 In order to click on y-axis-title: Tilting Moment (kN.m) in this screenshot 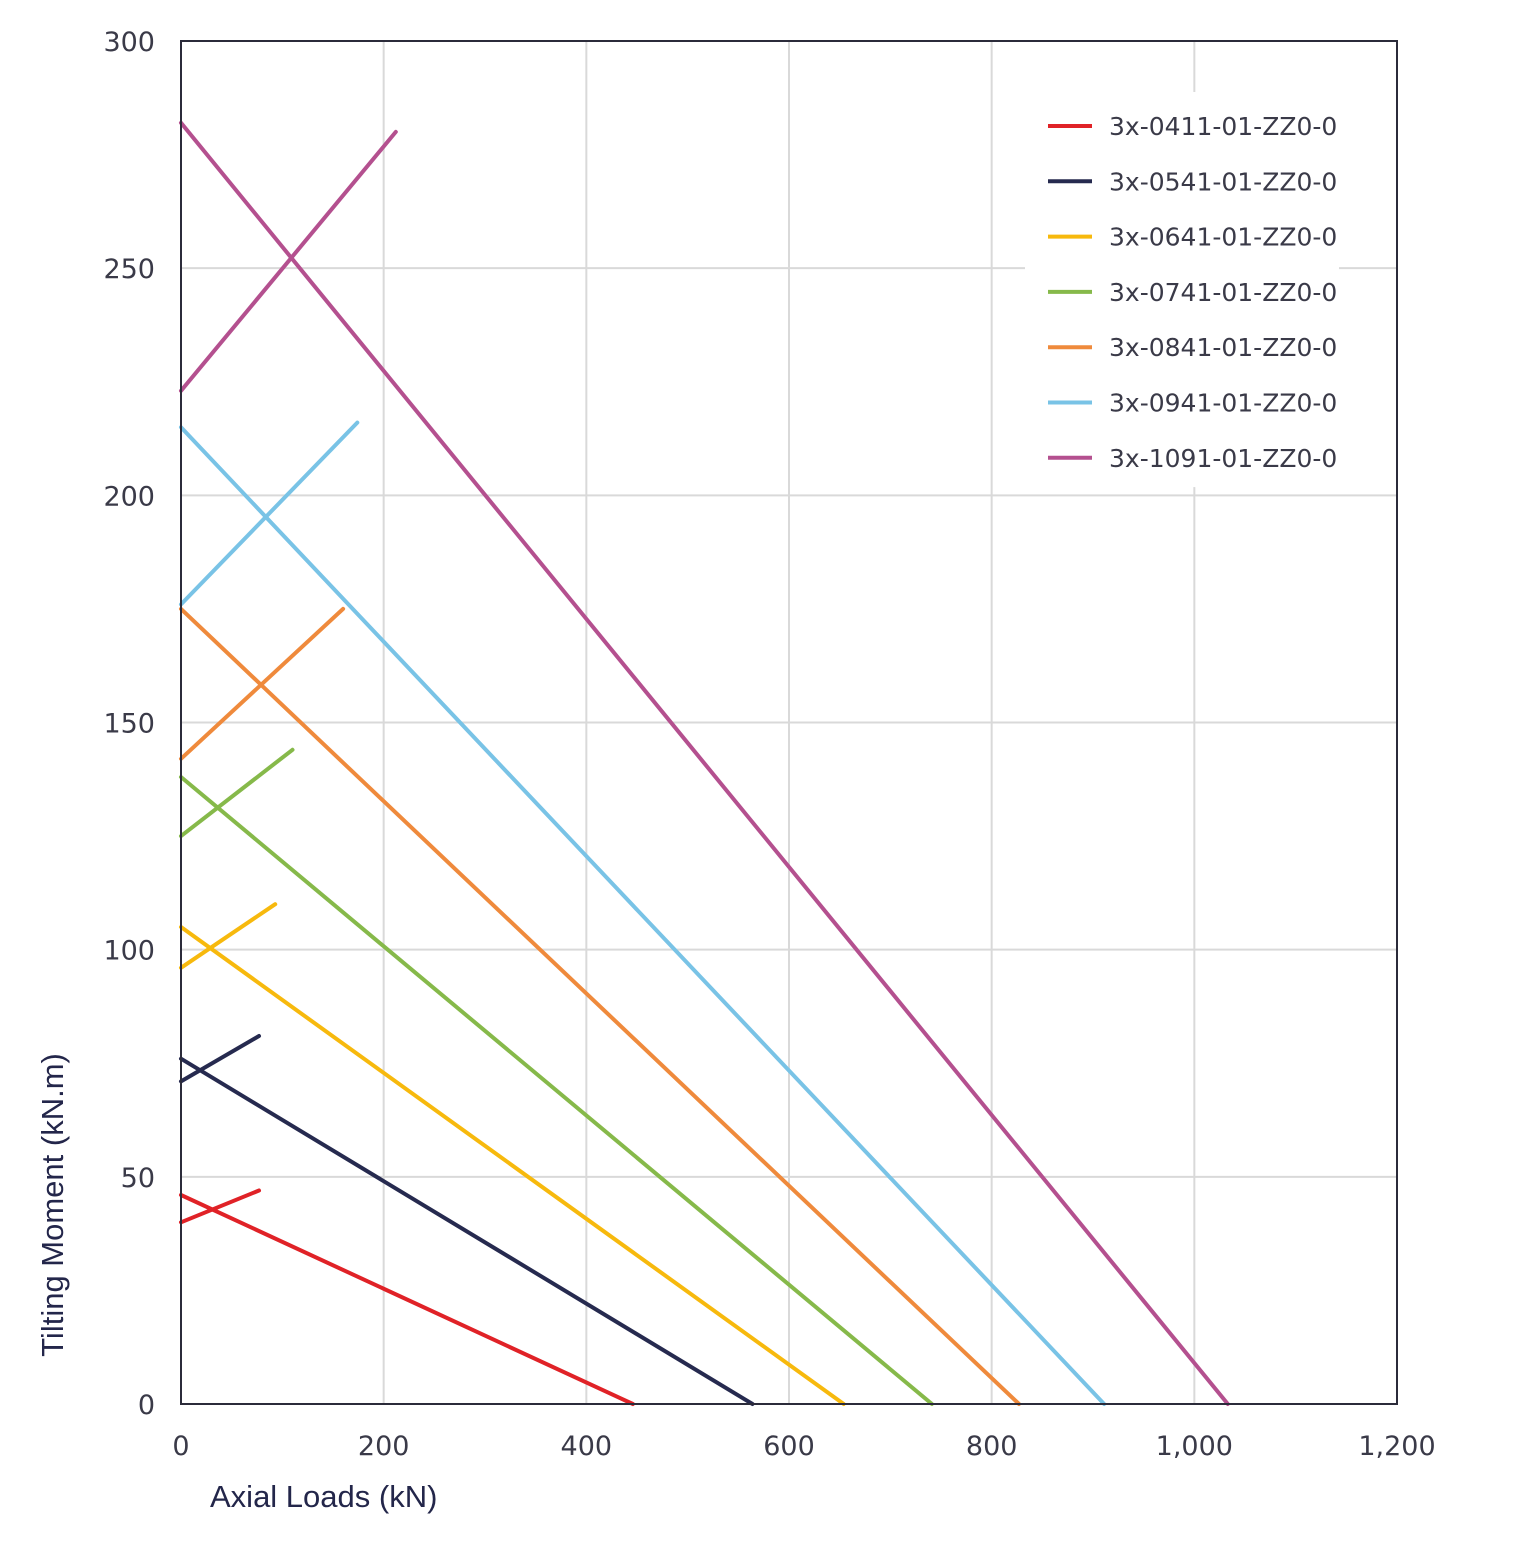, I will do `click(52, 1205)`.